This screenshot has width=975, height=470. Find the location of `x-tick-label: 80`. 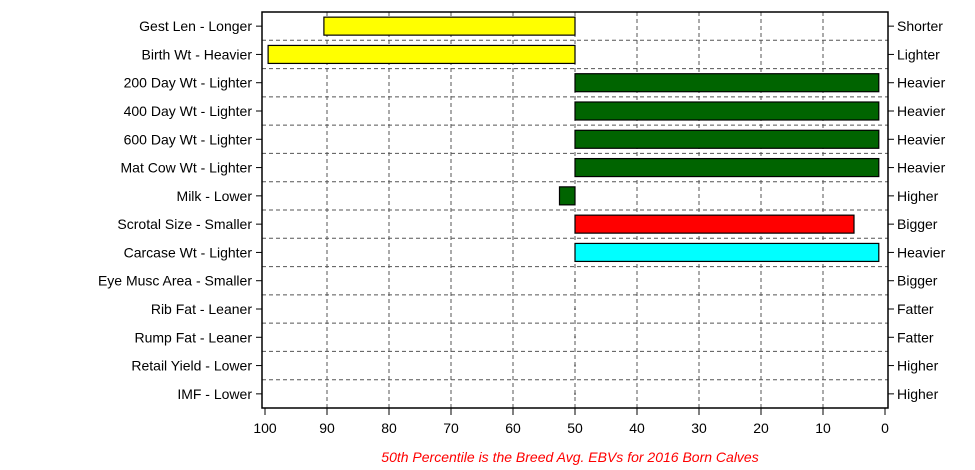

x-tick-label: 80 is located at coordinates (389, 428).